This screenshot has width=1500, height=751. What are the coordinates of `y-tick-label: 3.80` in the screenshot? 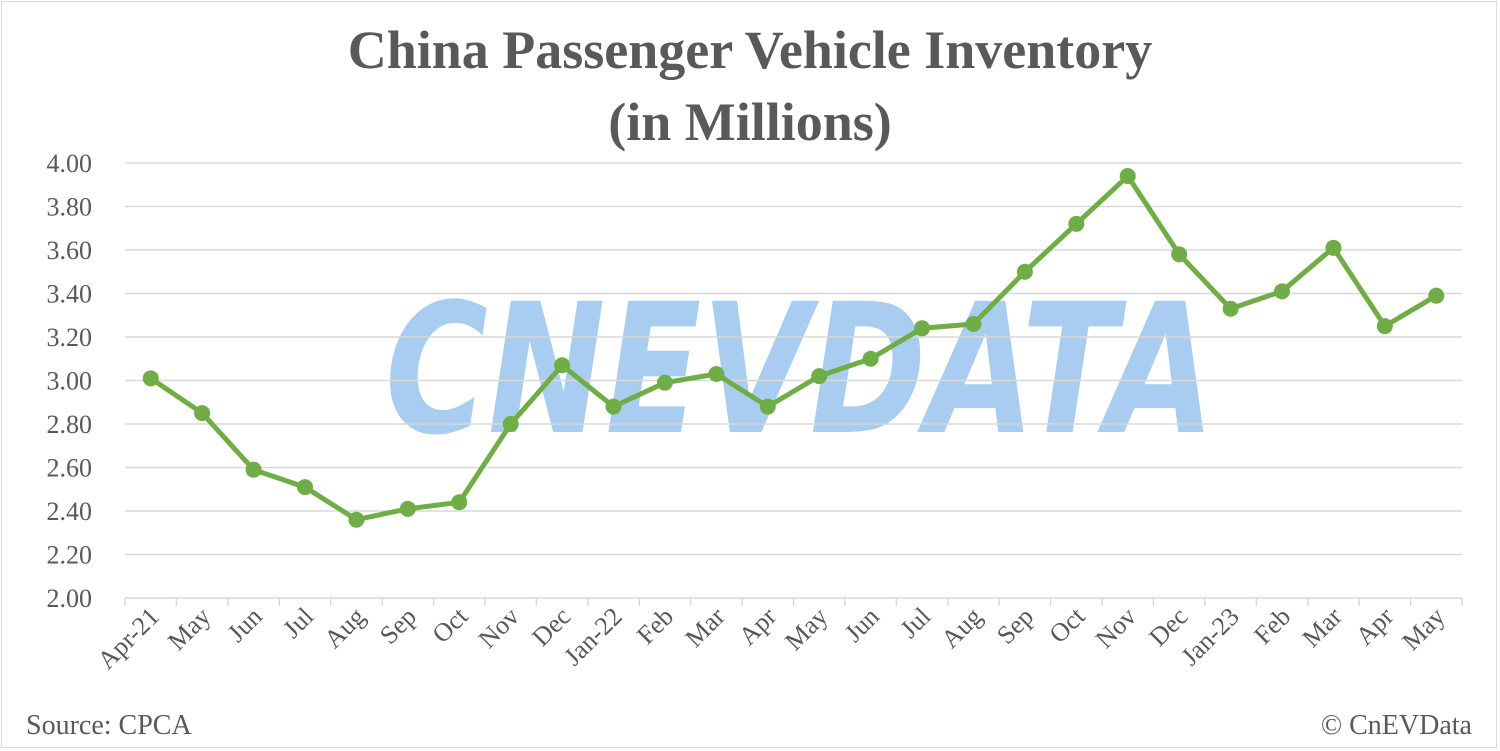 It's located at (70, 207).